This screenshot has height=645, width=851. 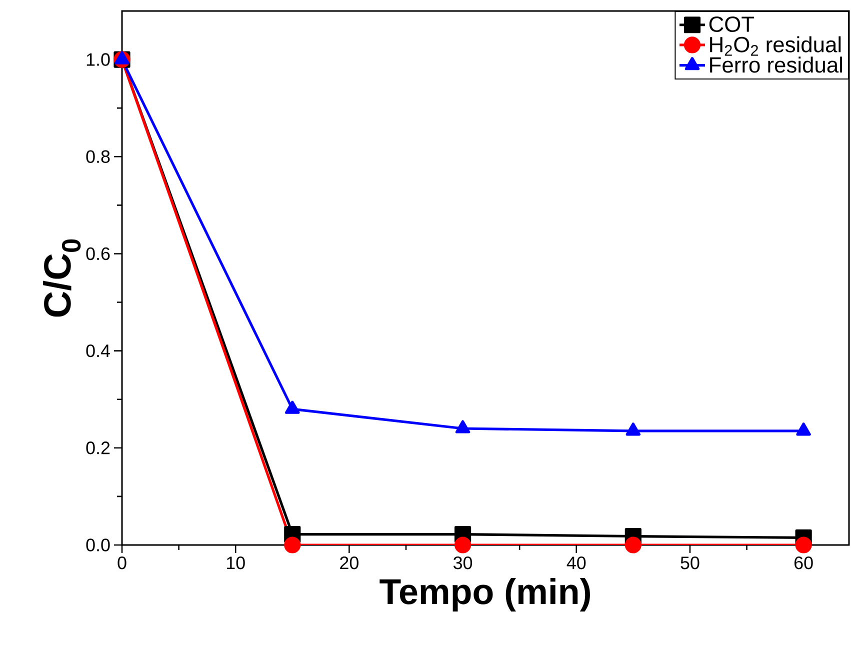 What do you see at coordinates (349, 563) in the screenshot?
I see `x-tick-label: 20` at bounding box center [349, 563].